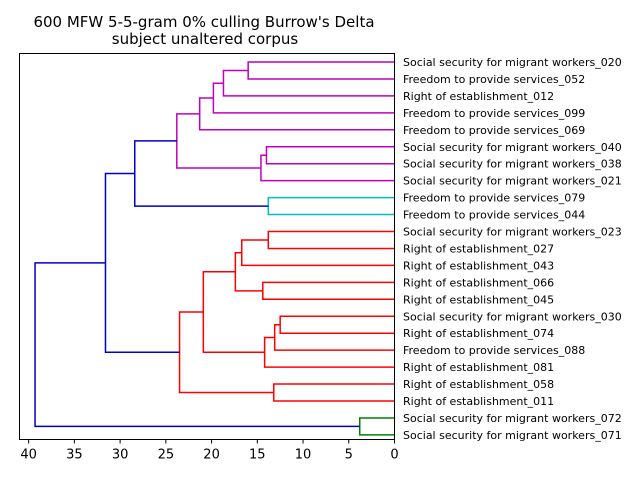 This screenshot has width=640, height=480. I want to click on leaf-label: Social security for migrant workers_038, so click(512, 164).